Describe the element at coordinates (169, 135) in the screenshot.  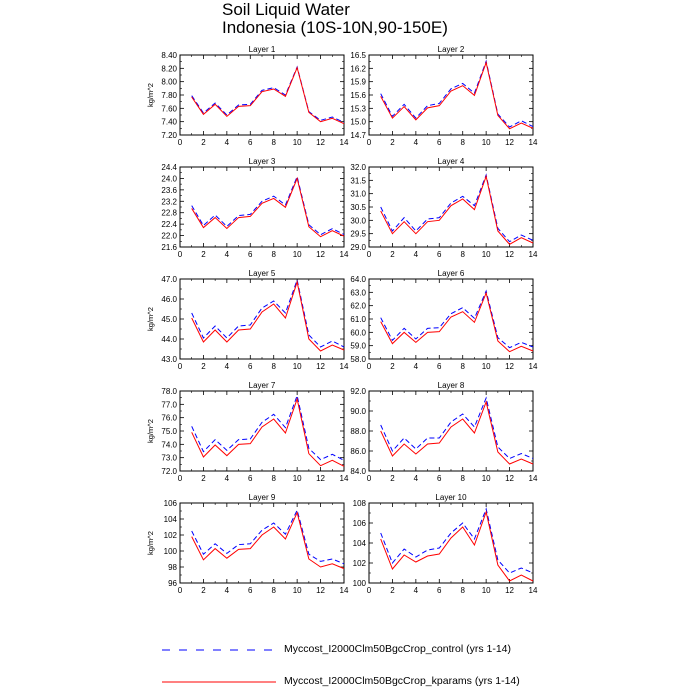
I see `y-tick-label: 7.20` at that location.